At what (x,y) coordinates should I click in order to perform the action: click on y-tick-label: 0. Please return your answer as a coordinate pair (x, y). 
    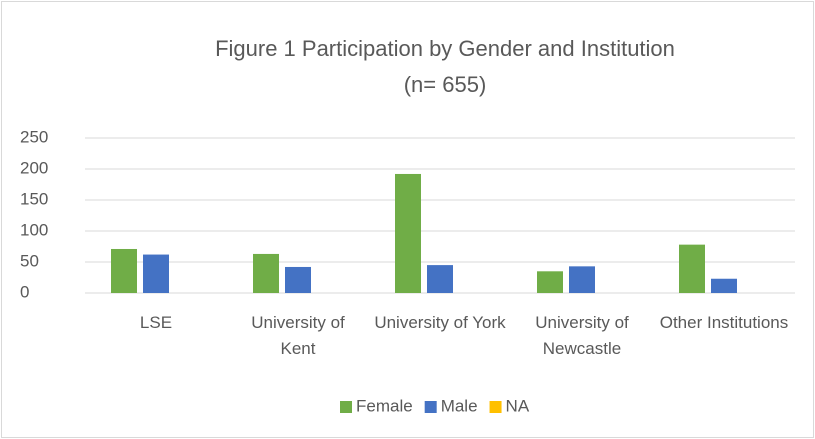
    Looking at the image, I should click on (24, 291).